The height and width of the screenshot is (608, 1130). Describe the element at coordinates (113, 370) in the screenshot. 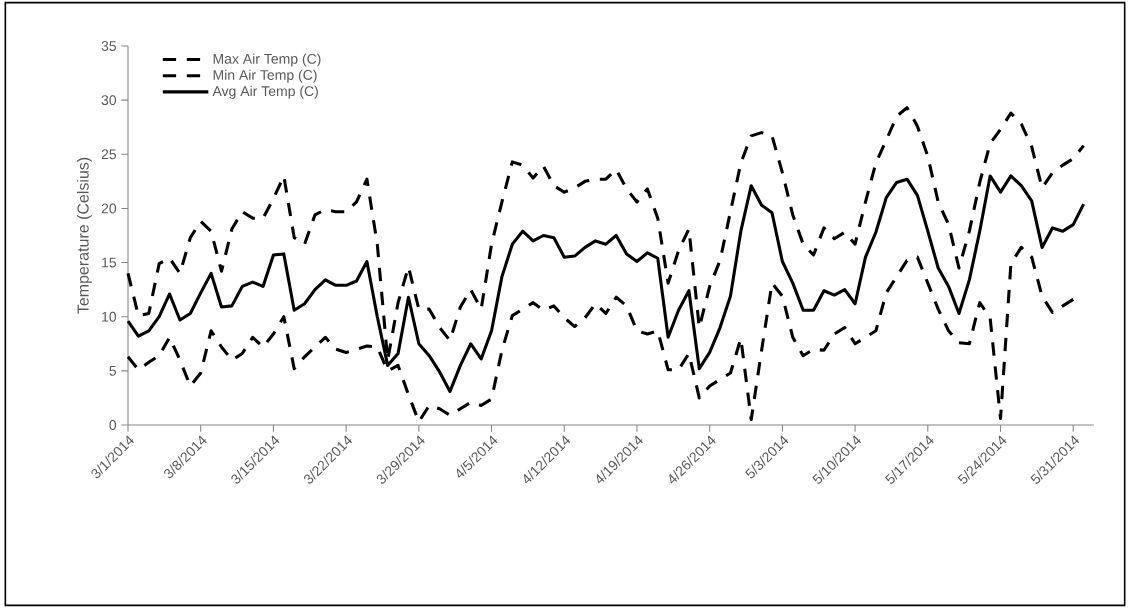

I see `y-tick-label: 5` at that location.